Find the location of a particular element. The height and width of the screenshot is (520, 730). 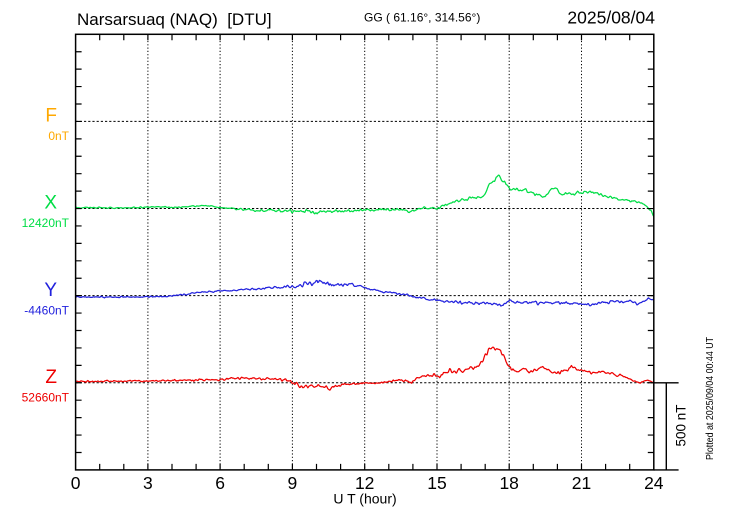

svg-text: 500 nT is located at coordinates (681, 425).